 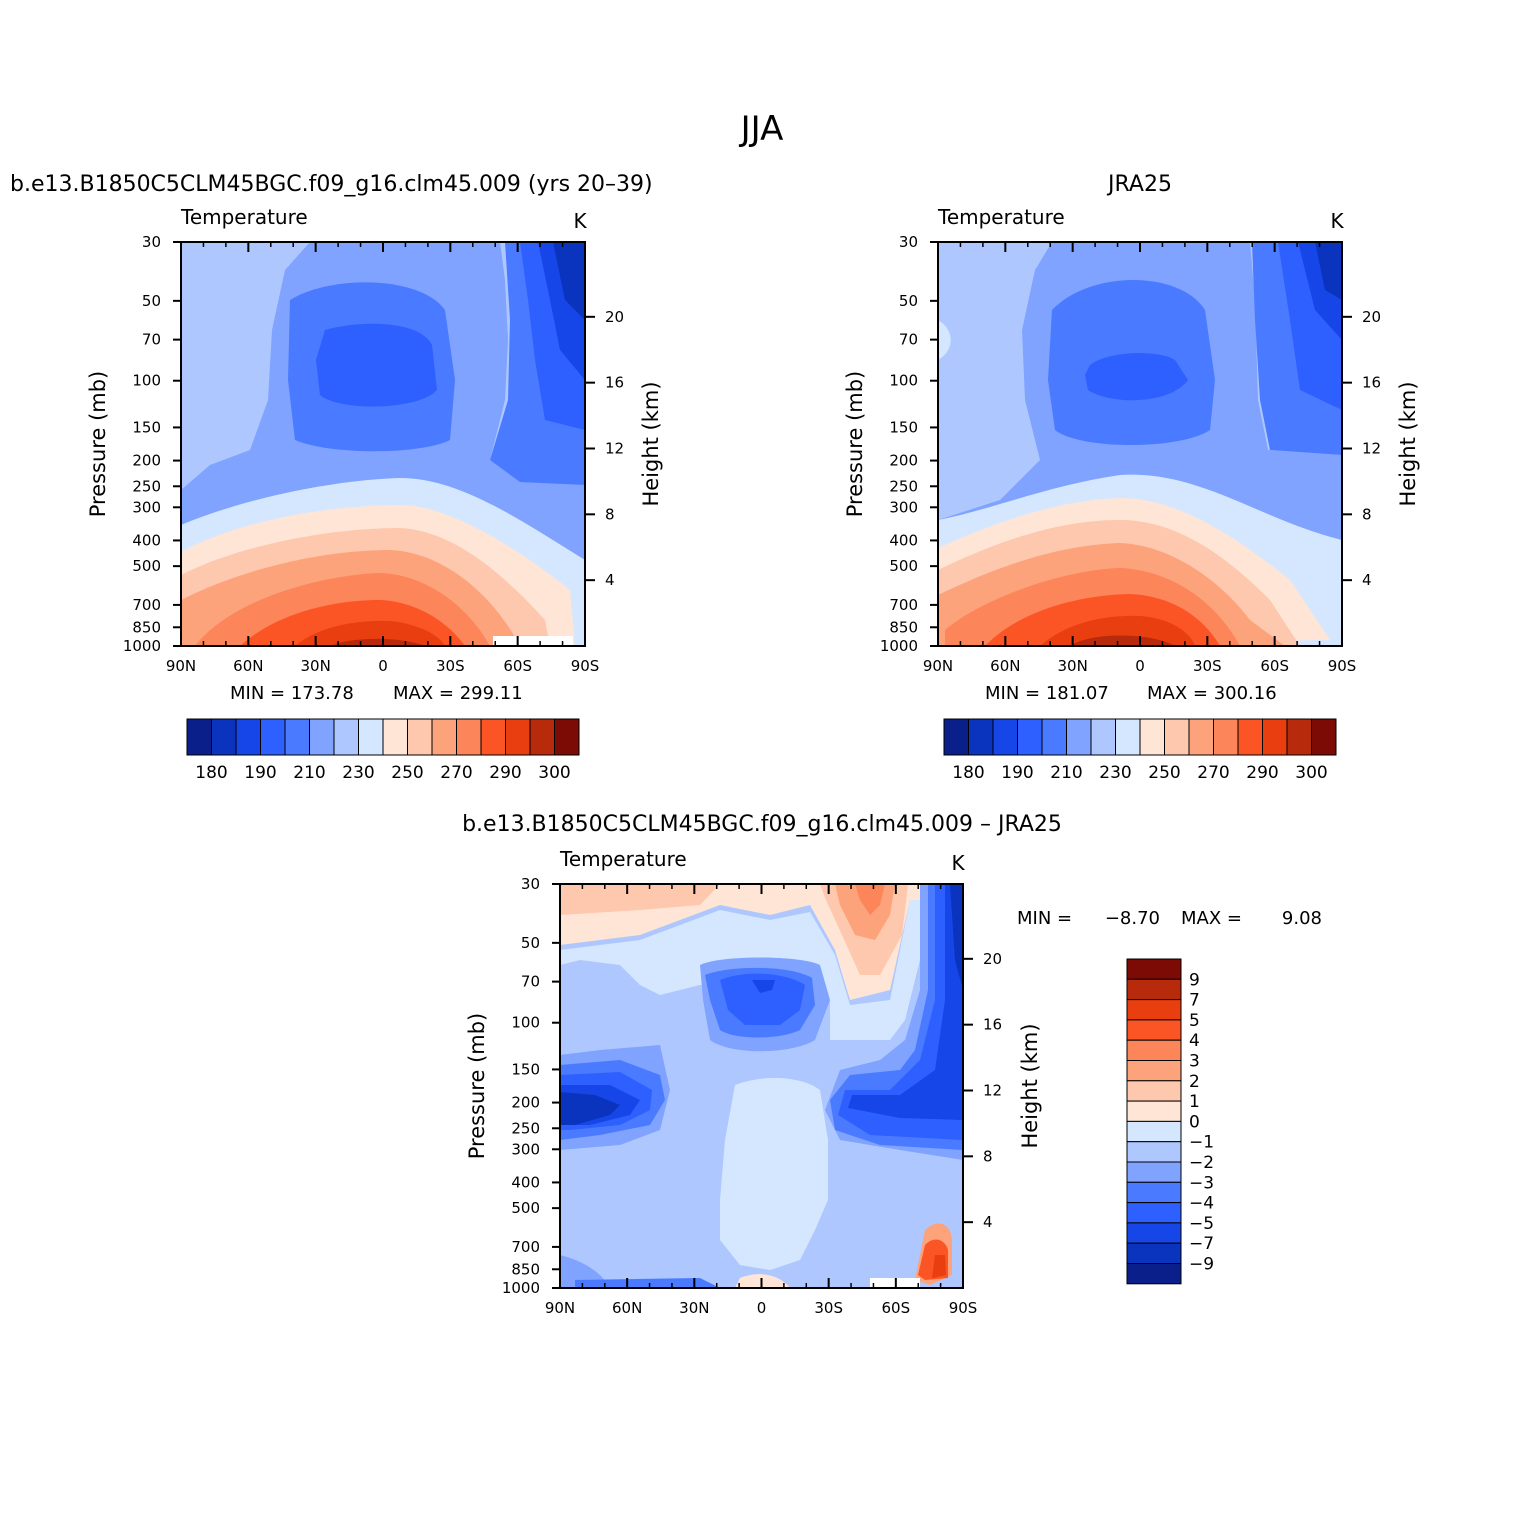 I want to click on y-right-tick-label: 8, so click(x=610, y=514).